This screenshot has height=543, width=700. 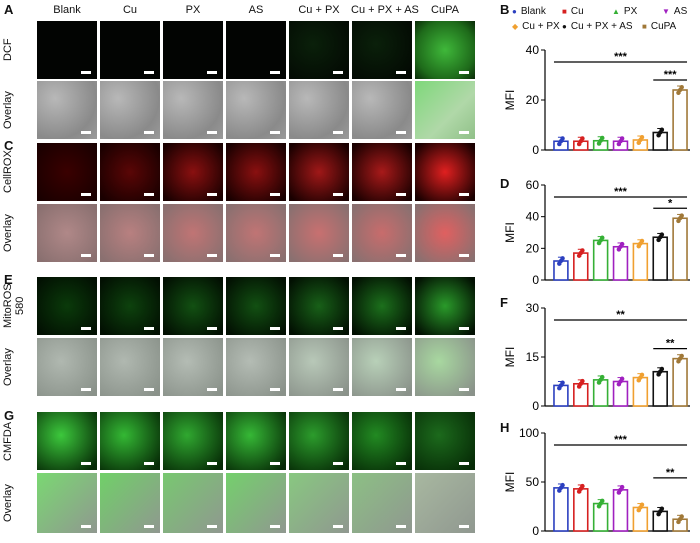 I want to click on legend-marker-icon: ▼, so click(x=666, y=11).